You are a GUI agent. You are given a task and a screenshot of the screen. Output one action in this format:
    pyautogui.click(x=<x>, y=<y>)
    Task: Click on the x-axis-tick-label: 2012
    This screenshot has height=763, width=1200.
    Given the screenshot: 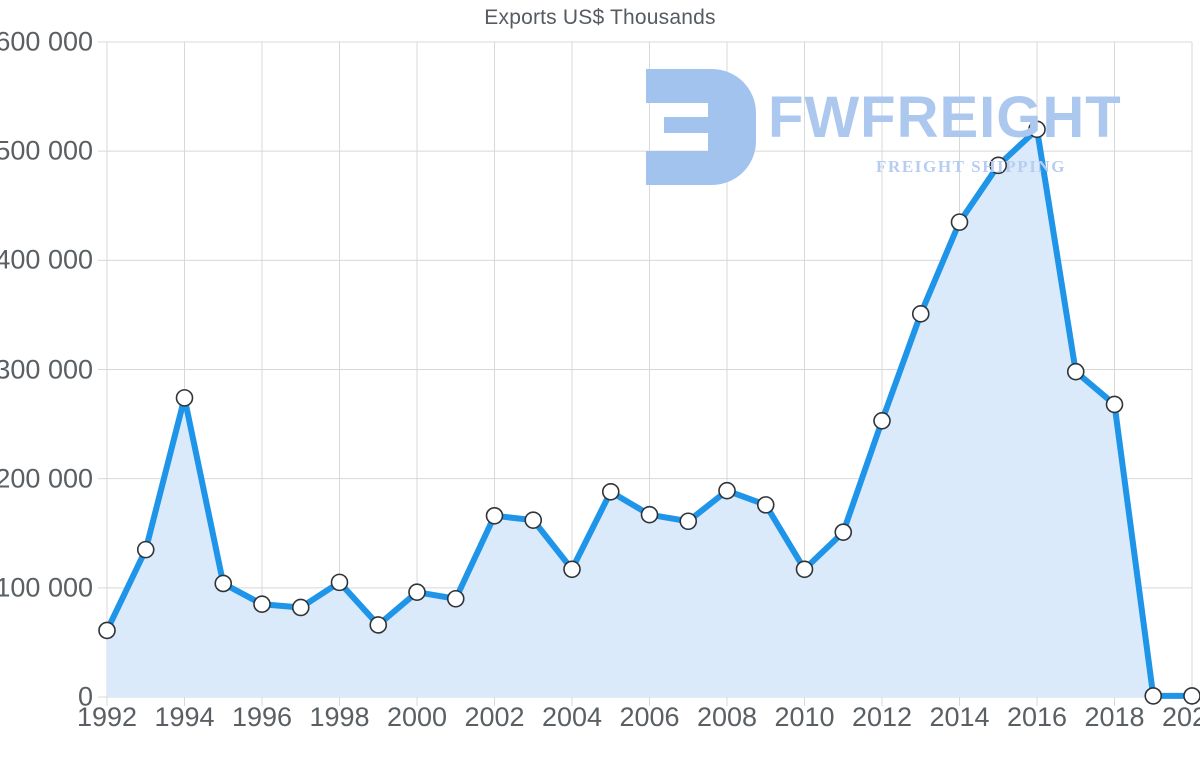 What is the action you would take?
    pyautogui.click(x=882, y=717)
    